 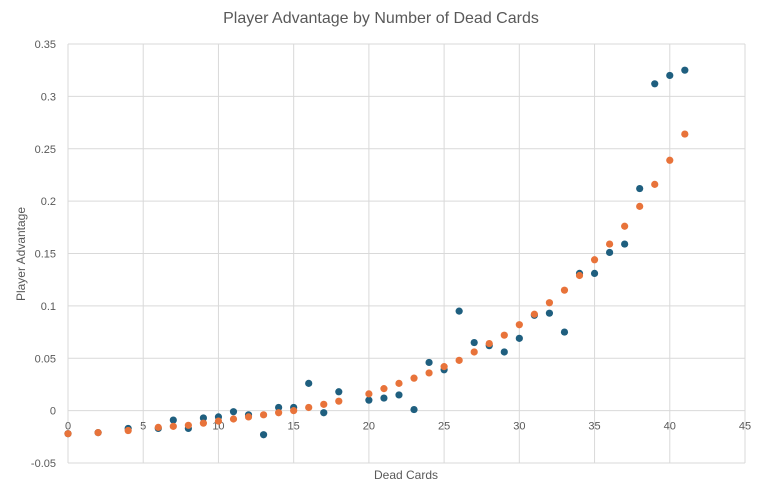 What do you see at coordinates (48, 97) in the screenshot?
I see `y-tick-label: 0.3` at bounding box center [48, 97].